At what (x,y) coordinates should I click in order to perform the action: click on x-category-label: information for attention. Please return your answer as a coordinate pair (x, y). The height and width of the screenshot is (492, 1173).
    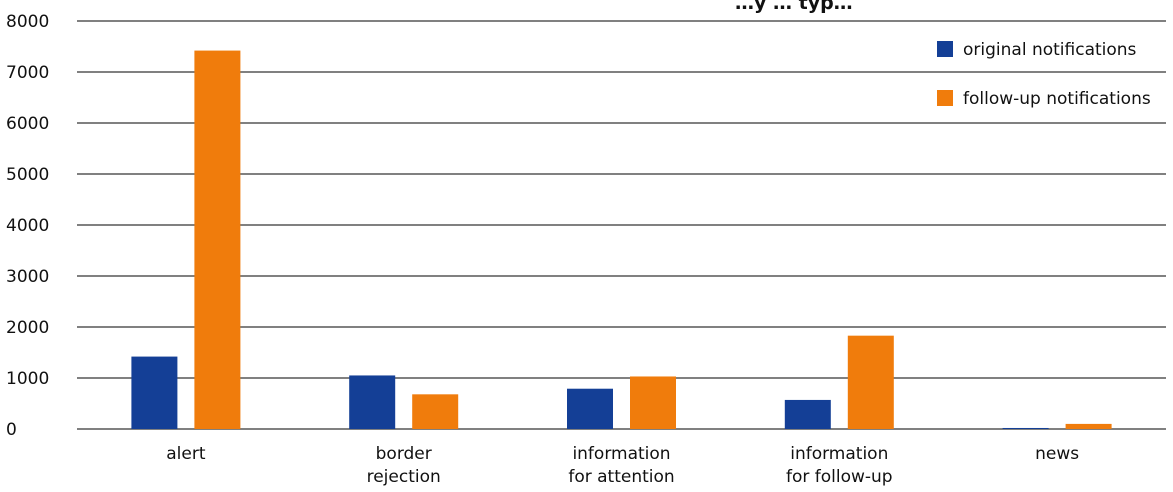
    Looking at the image, I should click on (621, 465).